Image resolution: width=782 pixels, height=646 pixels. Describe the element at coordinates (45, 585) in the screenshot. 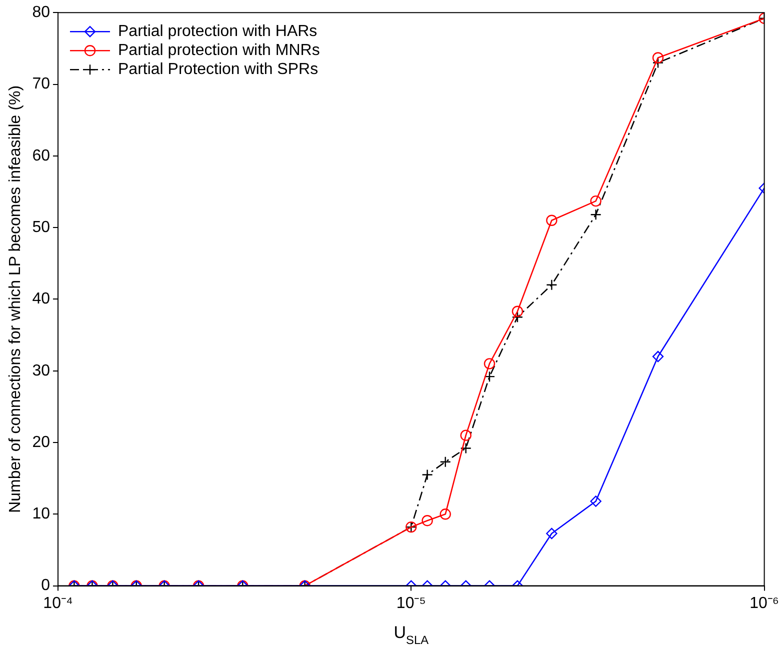

I see `y-tick-label: 0` at that location.